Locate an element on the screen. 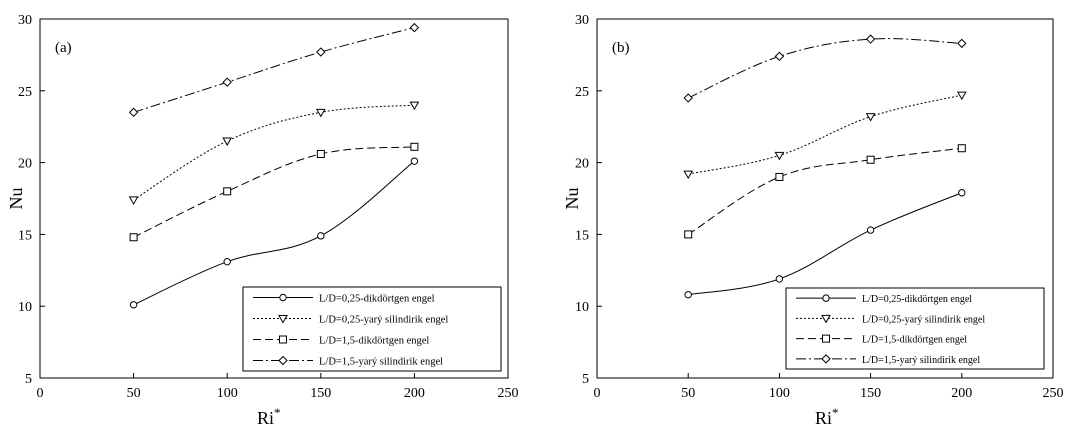 This screenshot has height=435, width=1081. panel-label: (b) is located at coordinates (621, 48).